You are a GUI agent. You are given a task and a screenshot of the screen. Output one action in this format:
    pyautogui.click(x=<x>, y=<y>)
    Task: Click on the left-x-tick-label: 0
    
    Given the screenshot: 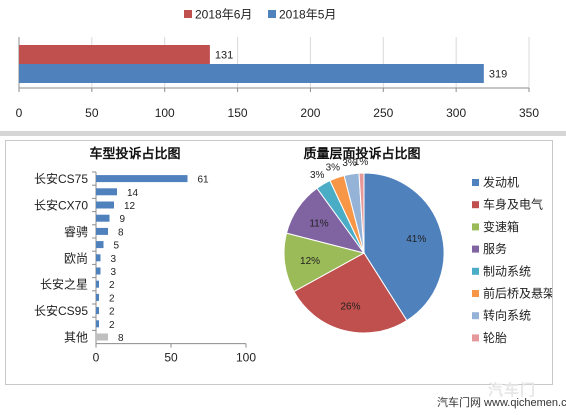 What is the action you would take?
    pyautogui.click(x=96, y=358)
    